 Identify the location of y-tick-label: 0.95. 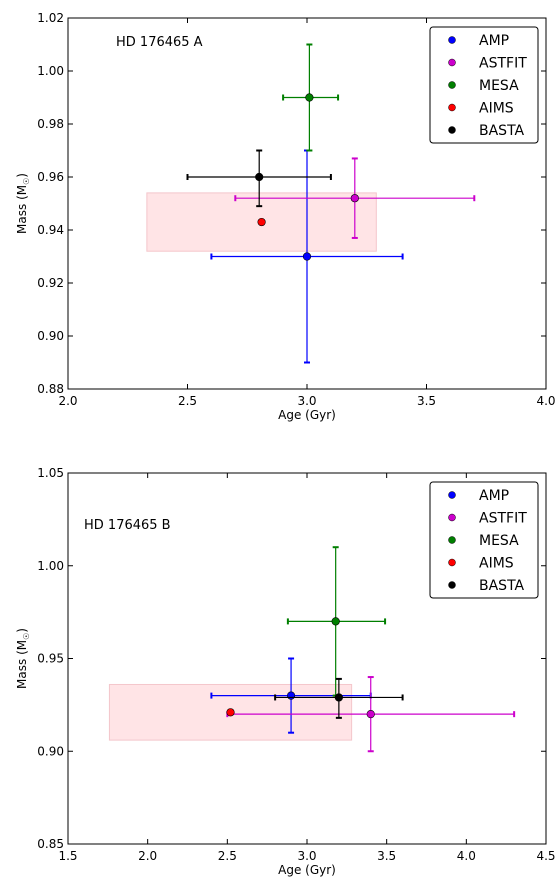
(50, 659).